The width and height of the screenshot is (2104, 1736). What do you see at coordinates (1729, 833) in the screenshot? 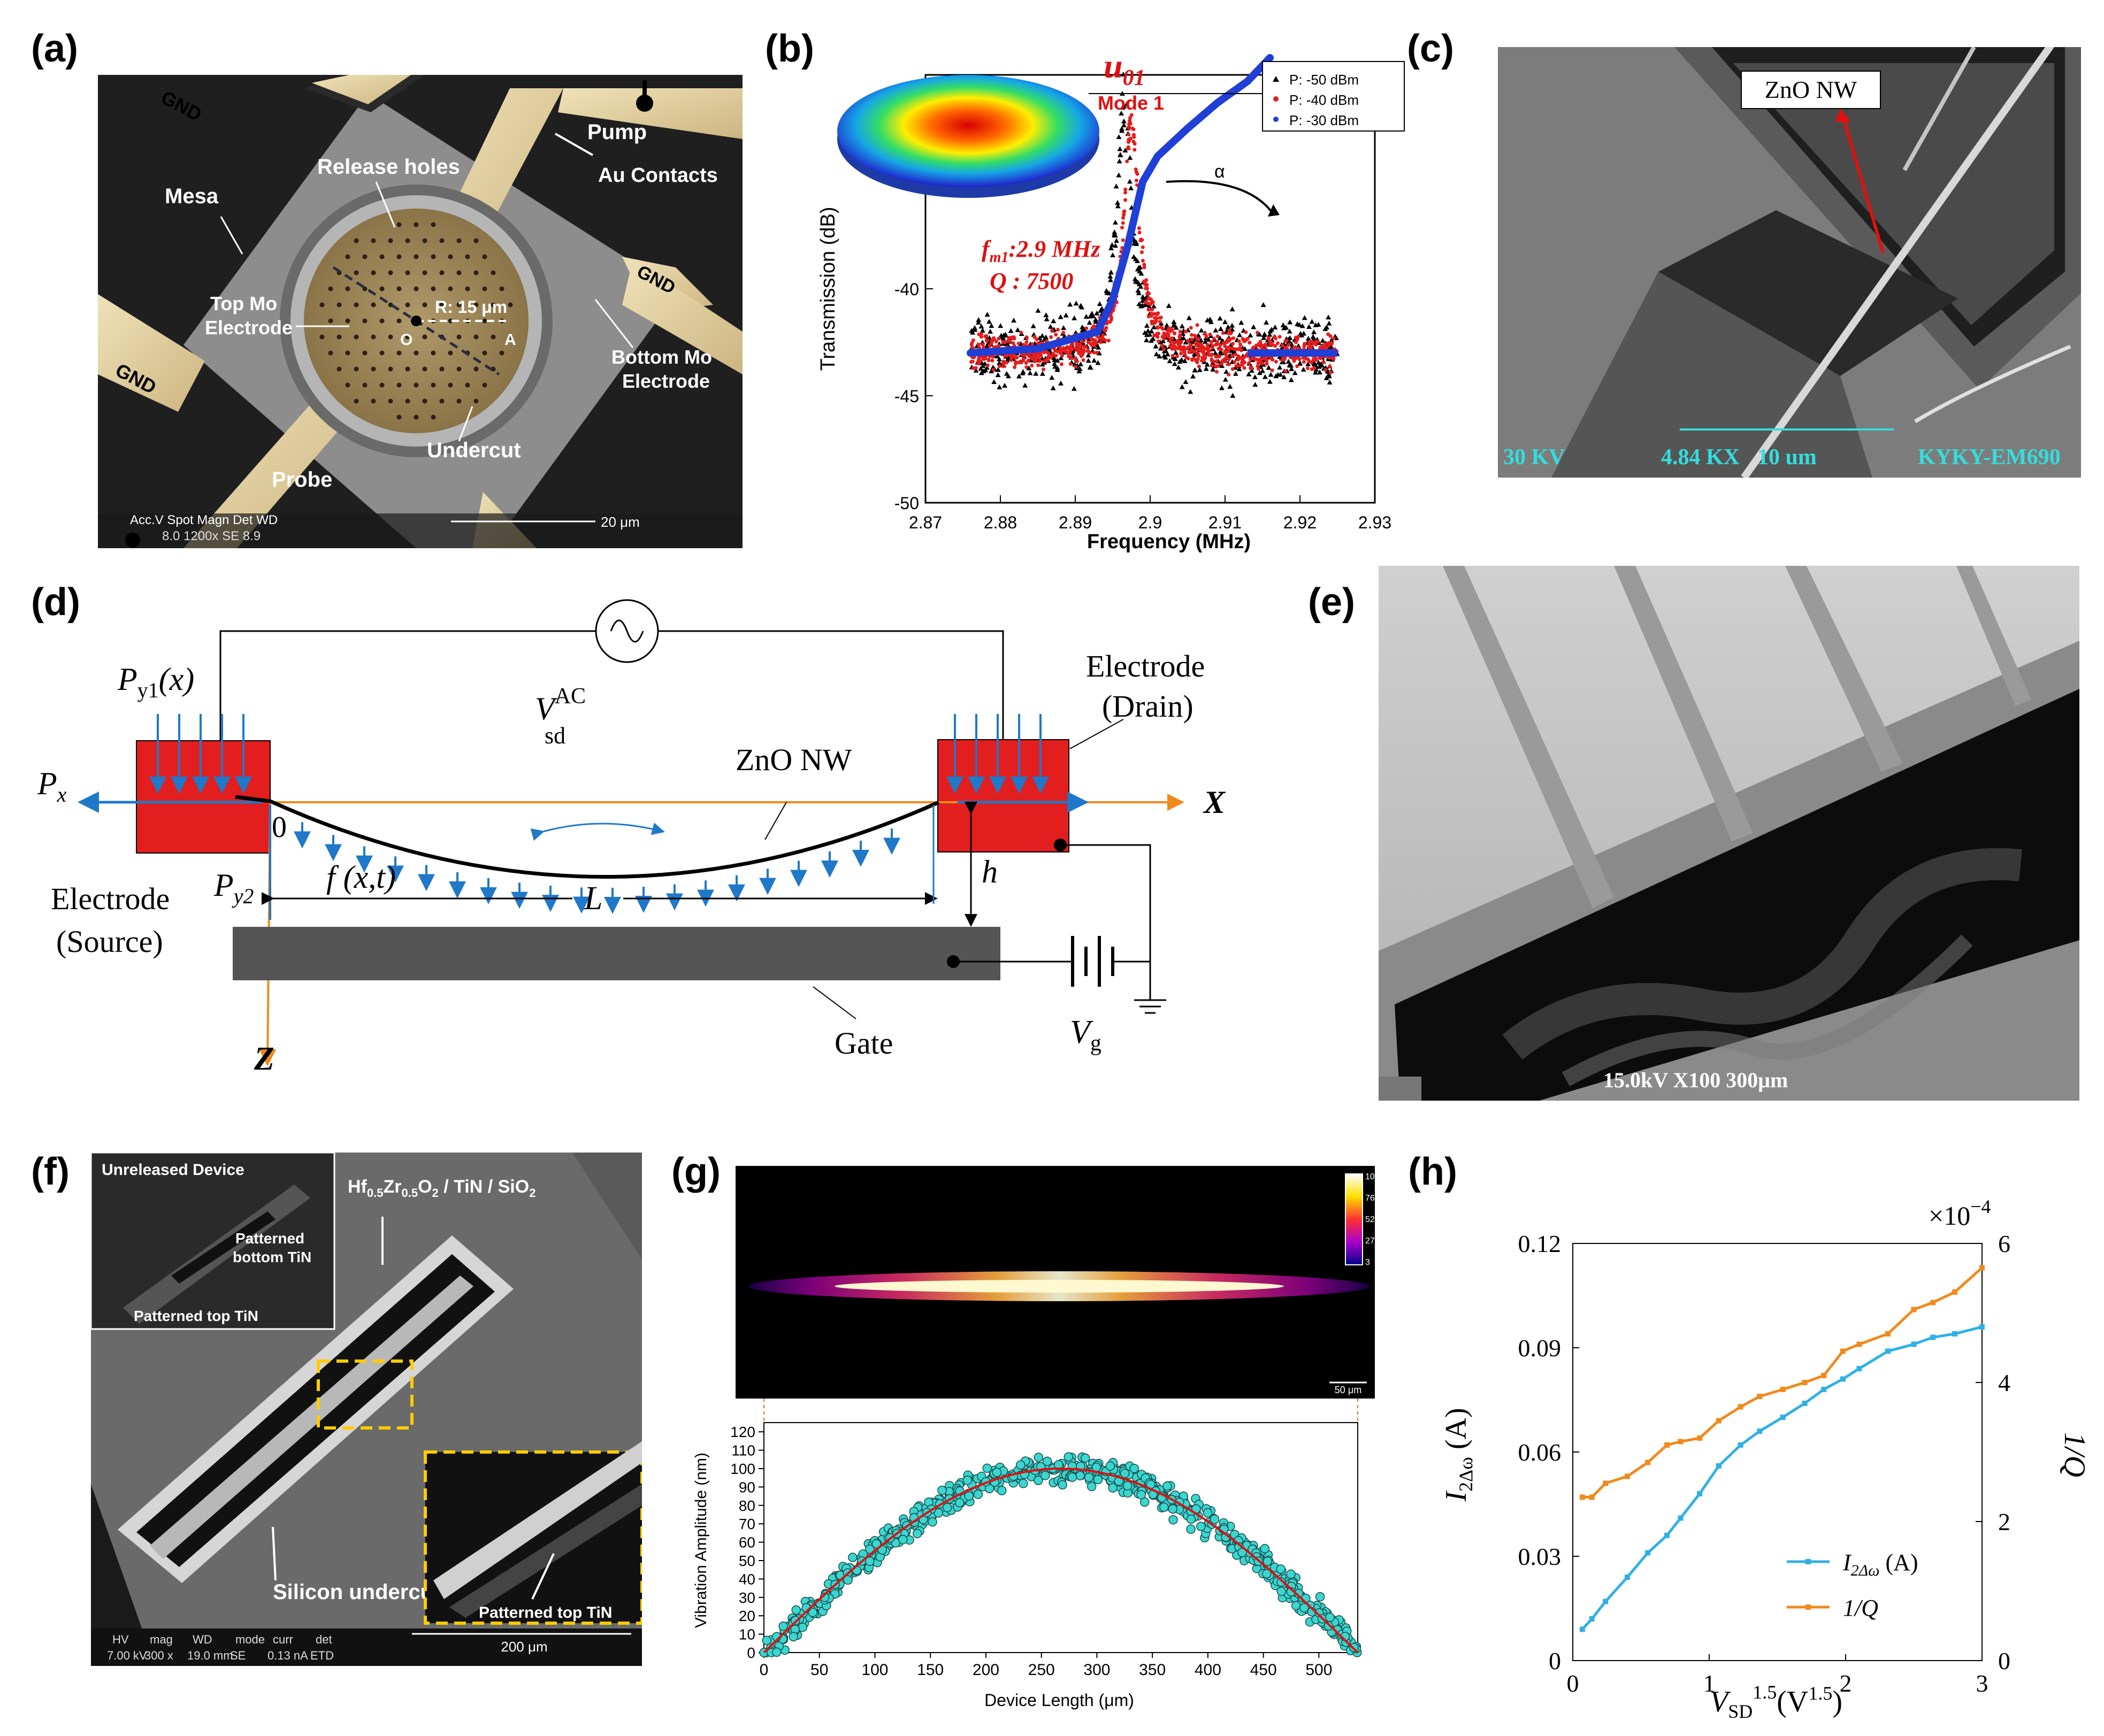
I see `panel-e-sem-image: 15.0kV X100 300μm` at bounding box center [1729, 833].